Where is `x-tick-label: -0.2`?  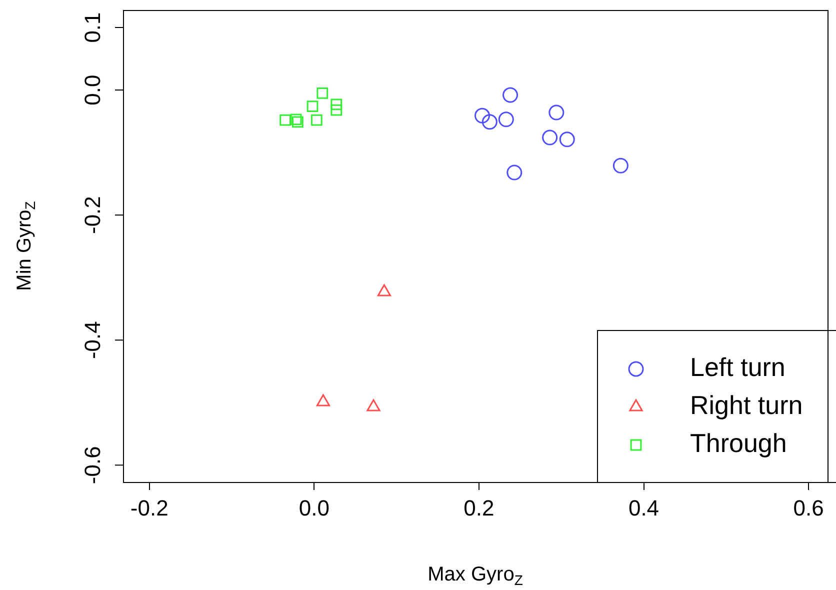 x-tick-label: -0.2 is located at coordinates (149, 507).